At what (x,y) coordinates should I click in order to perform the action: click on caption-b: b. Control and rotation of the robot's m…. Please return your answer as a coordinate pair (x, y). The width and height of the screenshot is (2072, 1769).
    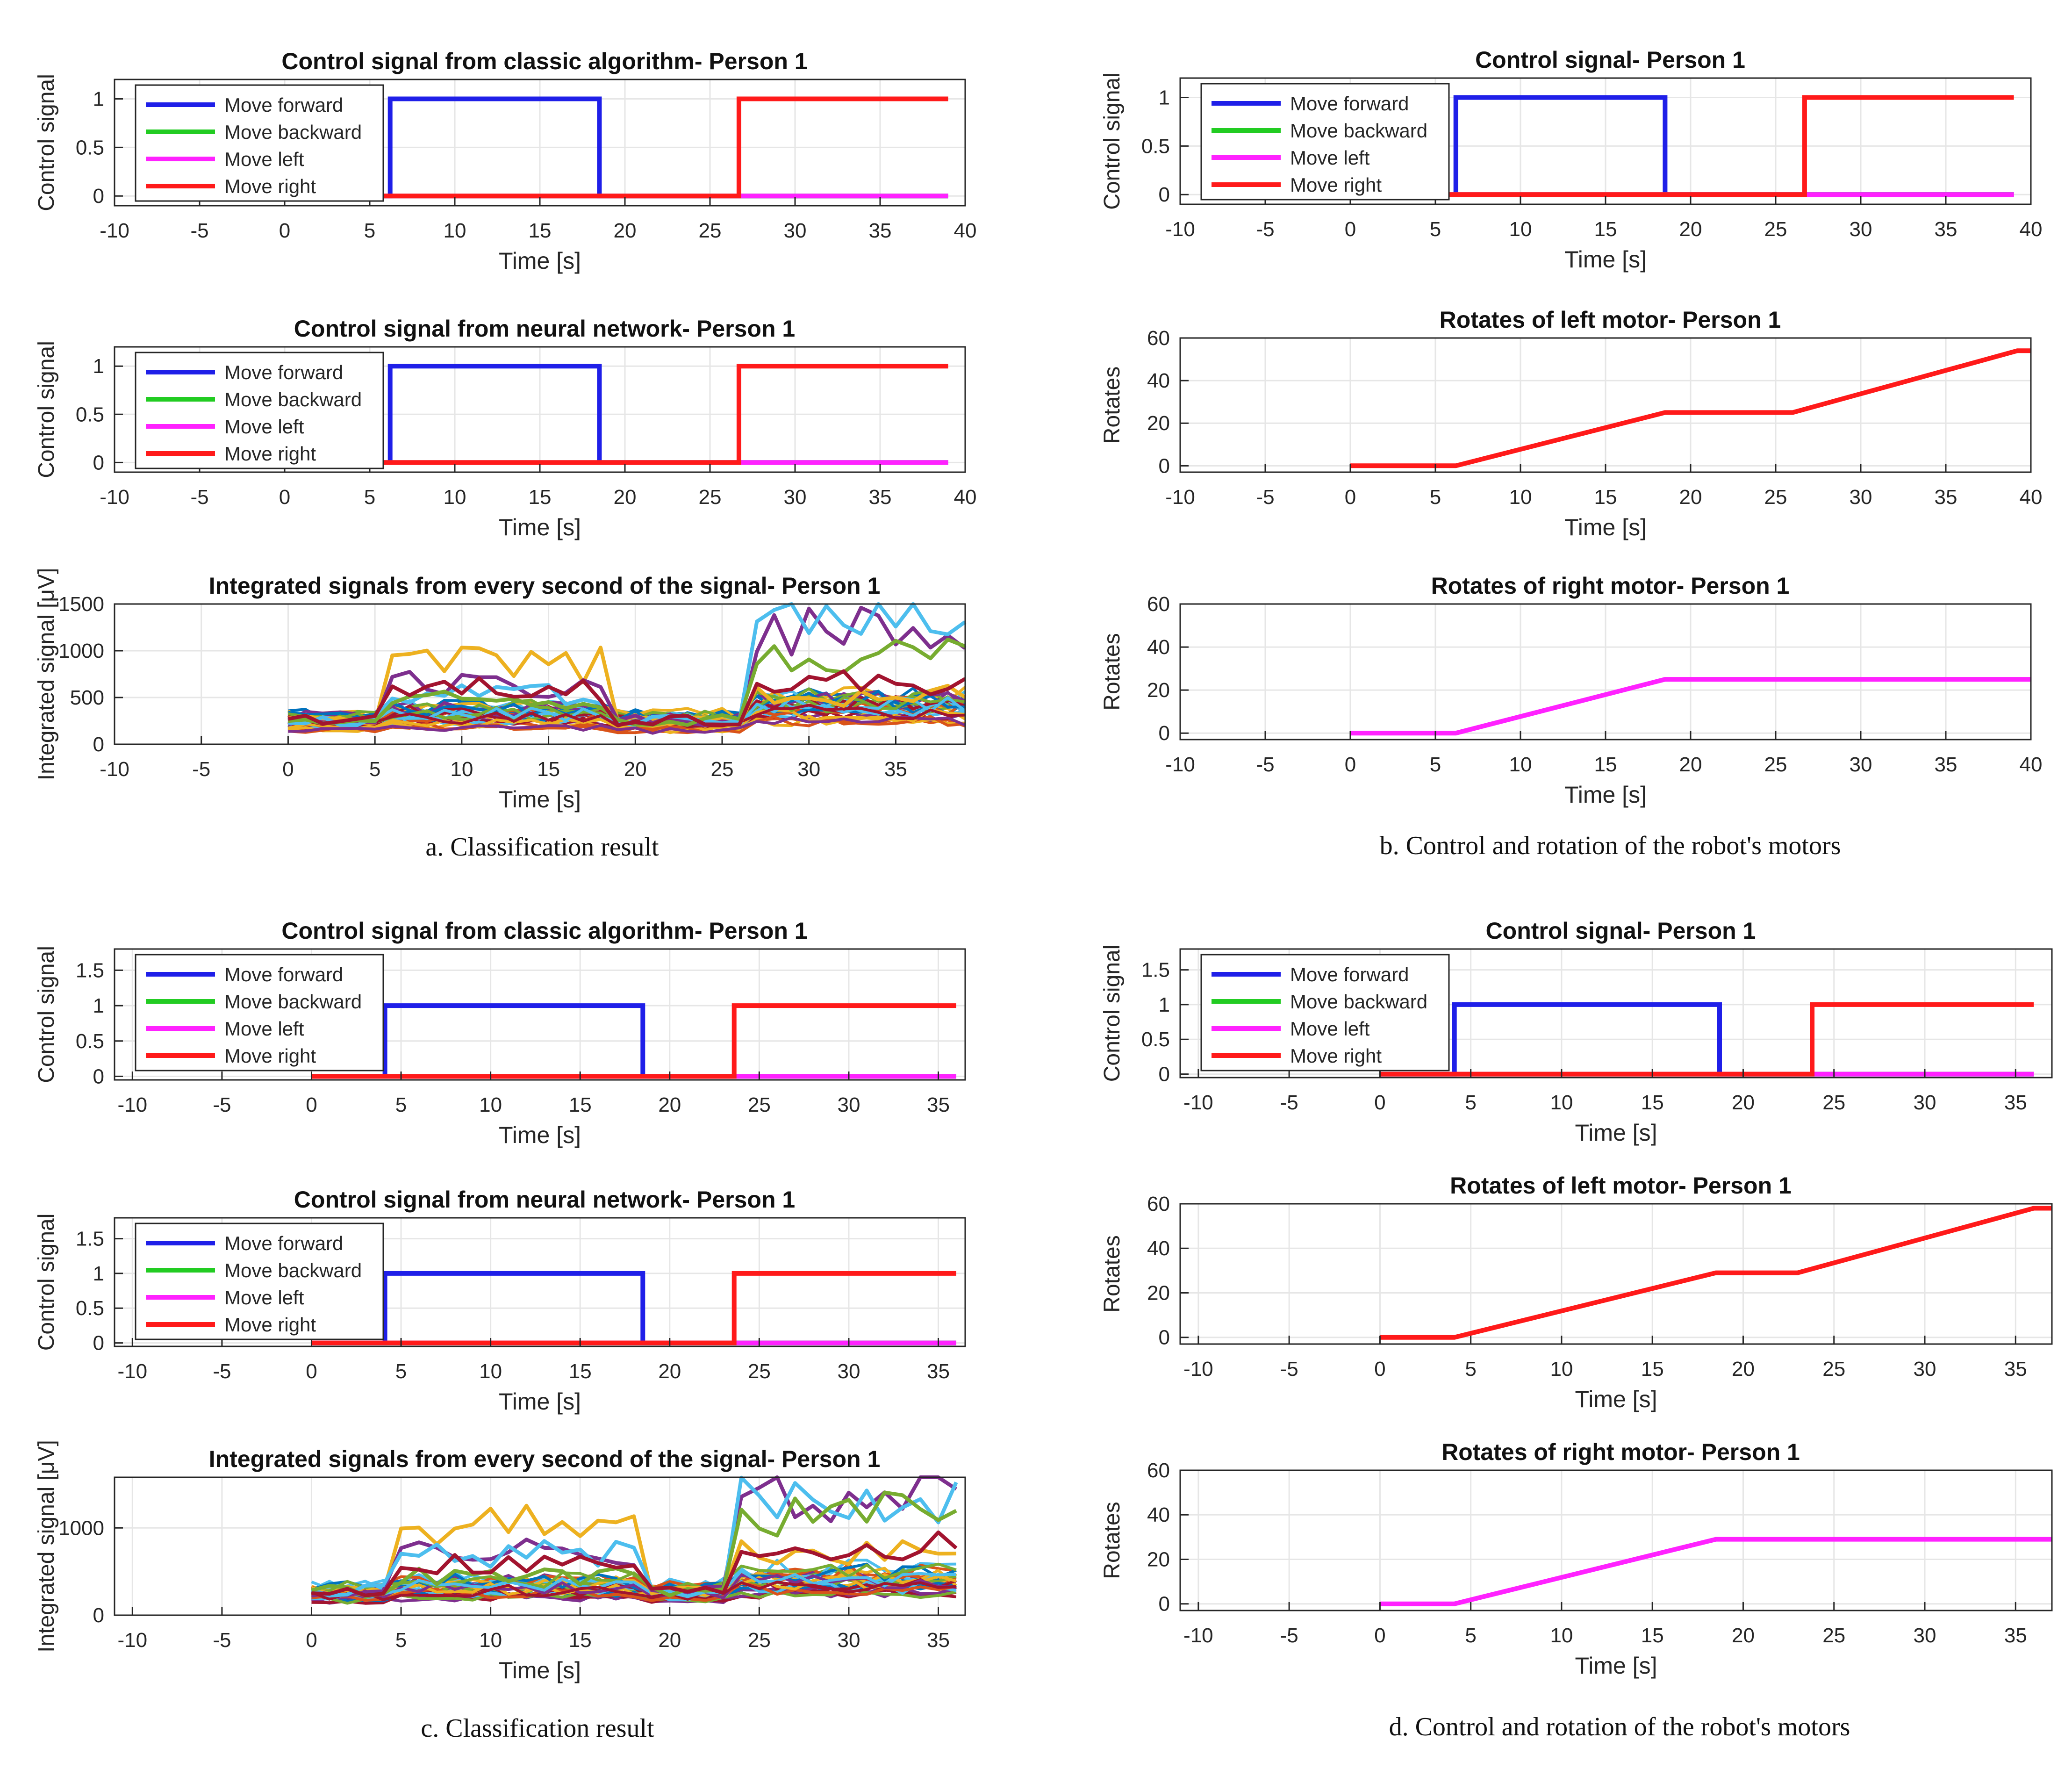
    Looking at the image, I should click on (1610, 845).